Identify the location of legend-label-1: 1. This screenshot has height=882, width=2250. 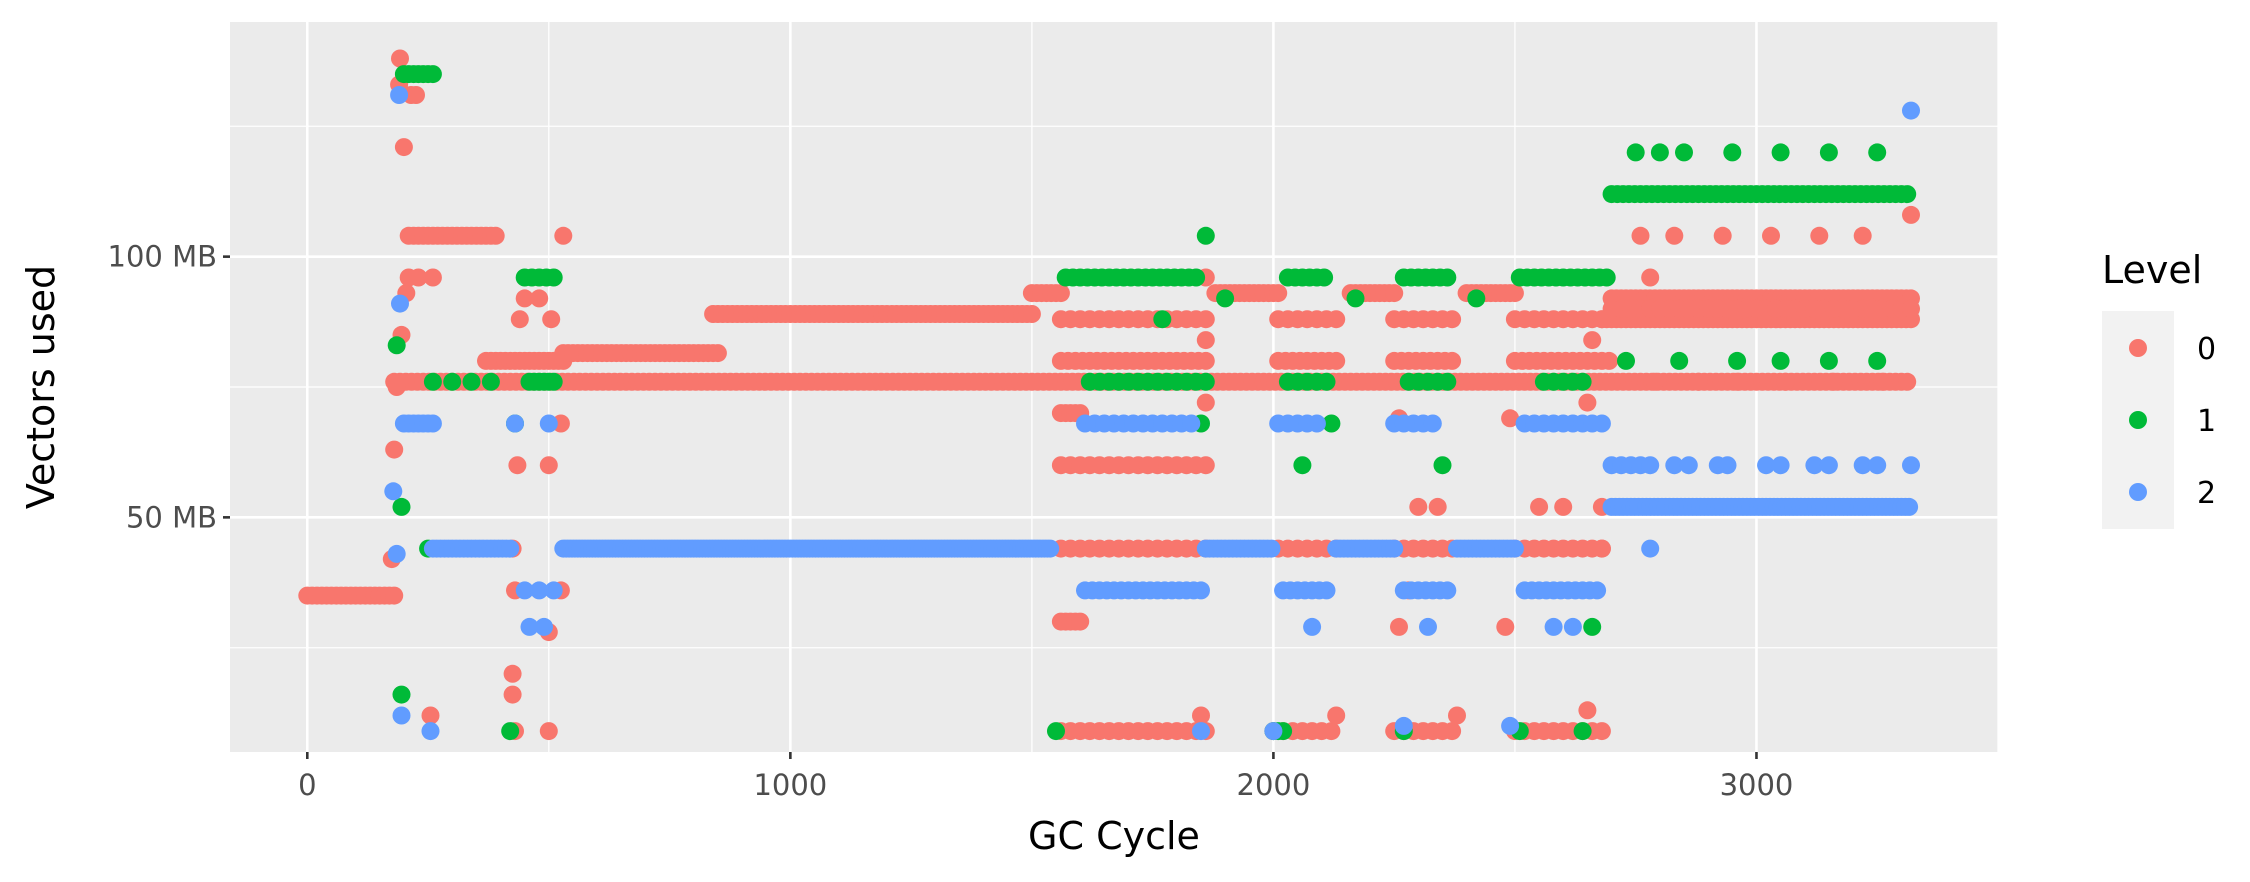
(2206, 421).